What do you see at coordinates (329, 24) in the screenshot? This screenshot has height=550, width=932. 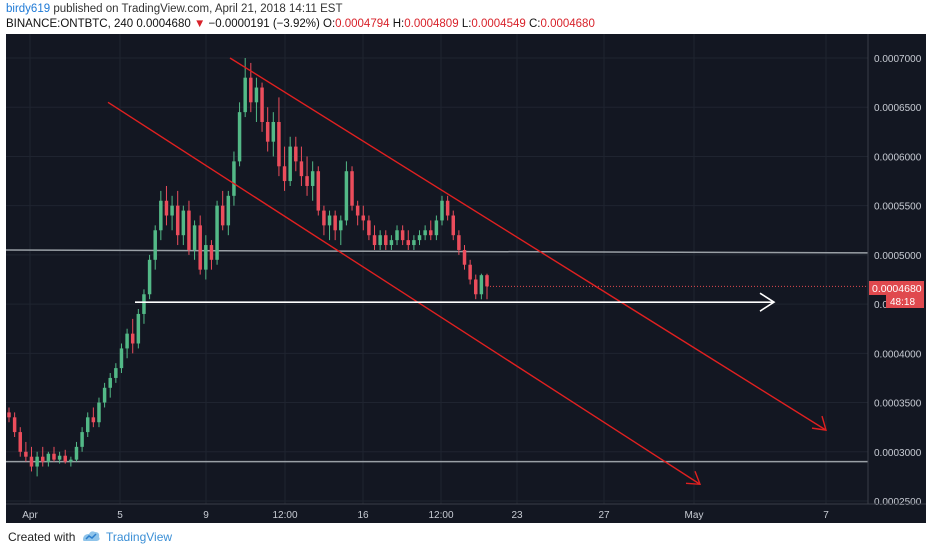 I see `open-label: O:` at bounding box center [329, 24].